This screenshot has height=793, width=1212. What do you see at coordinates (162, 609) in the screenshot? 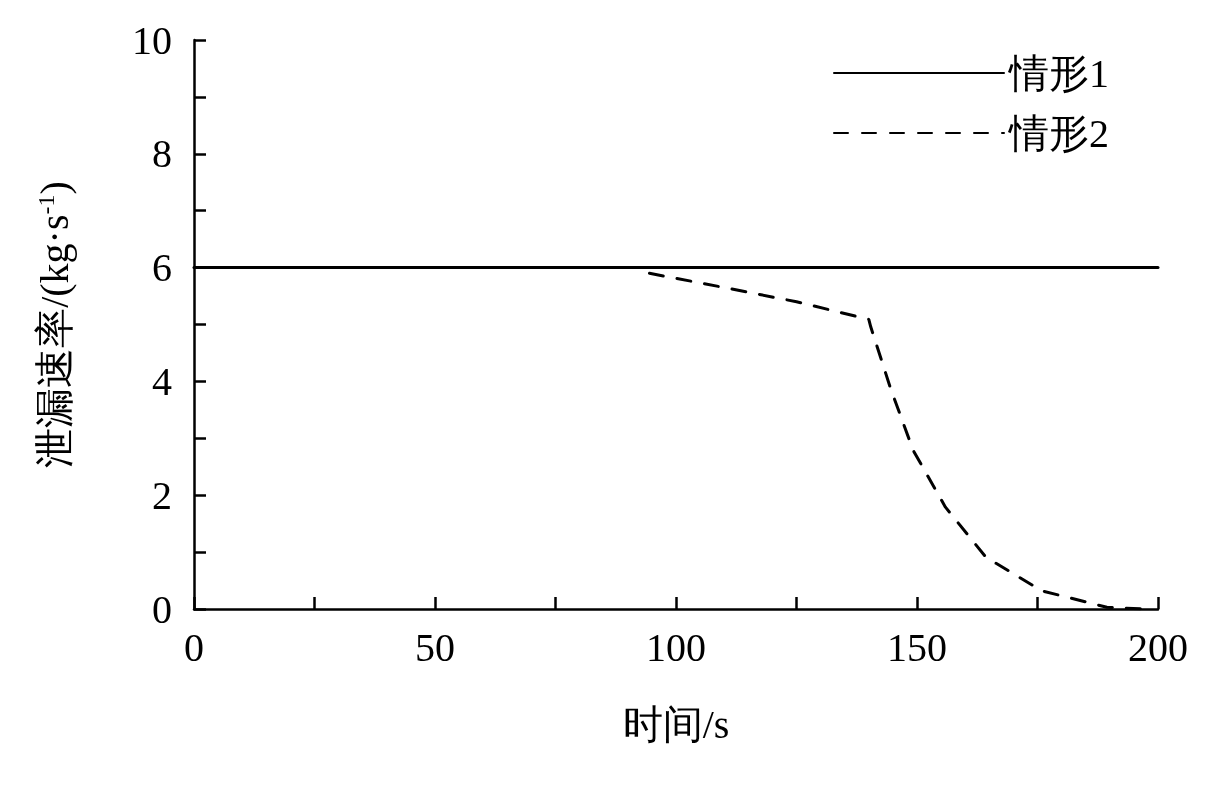
I see `y-tick-label: 0` at bounding box center [162, 609].